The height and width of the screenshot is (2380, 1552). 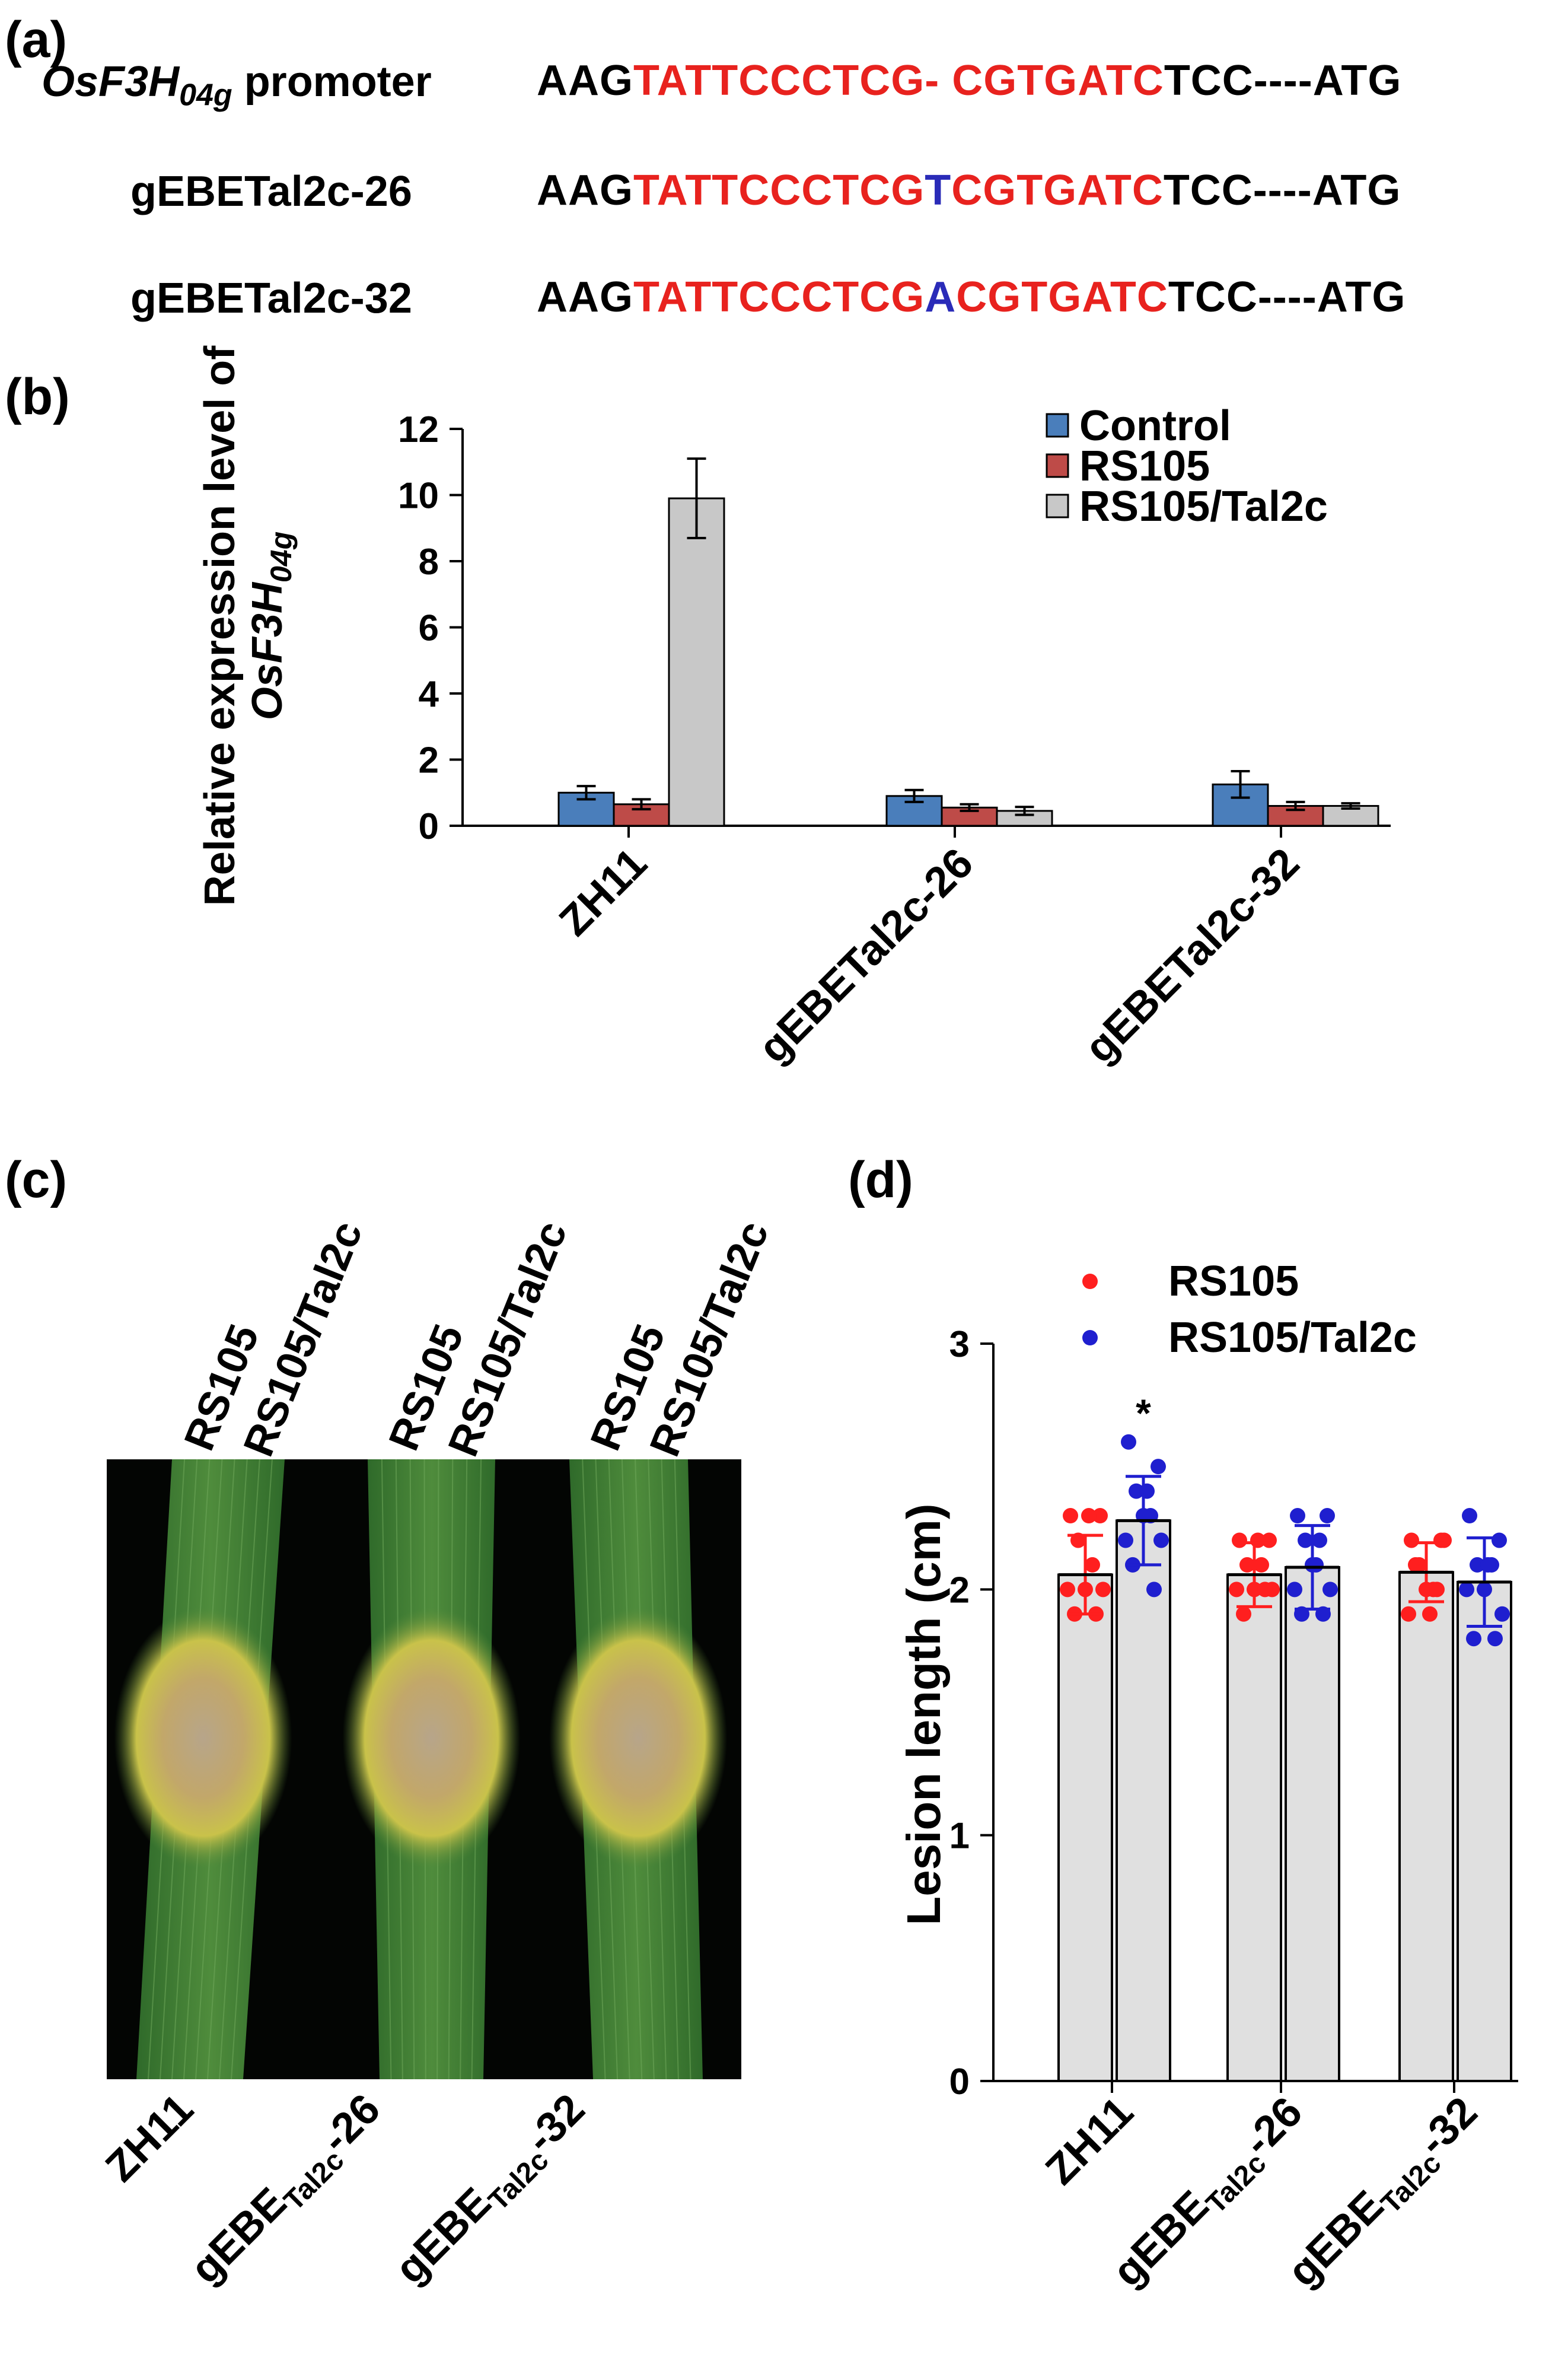 I want to click on y-tick-label: 1, so click(x=959, y=1836).